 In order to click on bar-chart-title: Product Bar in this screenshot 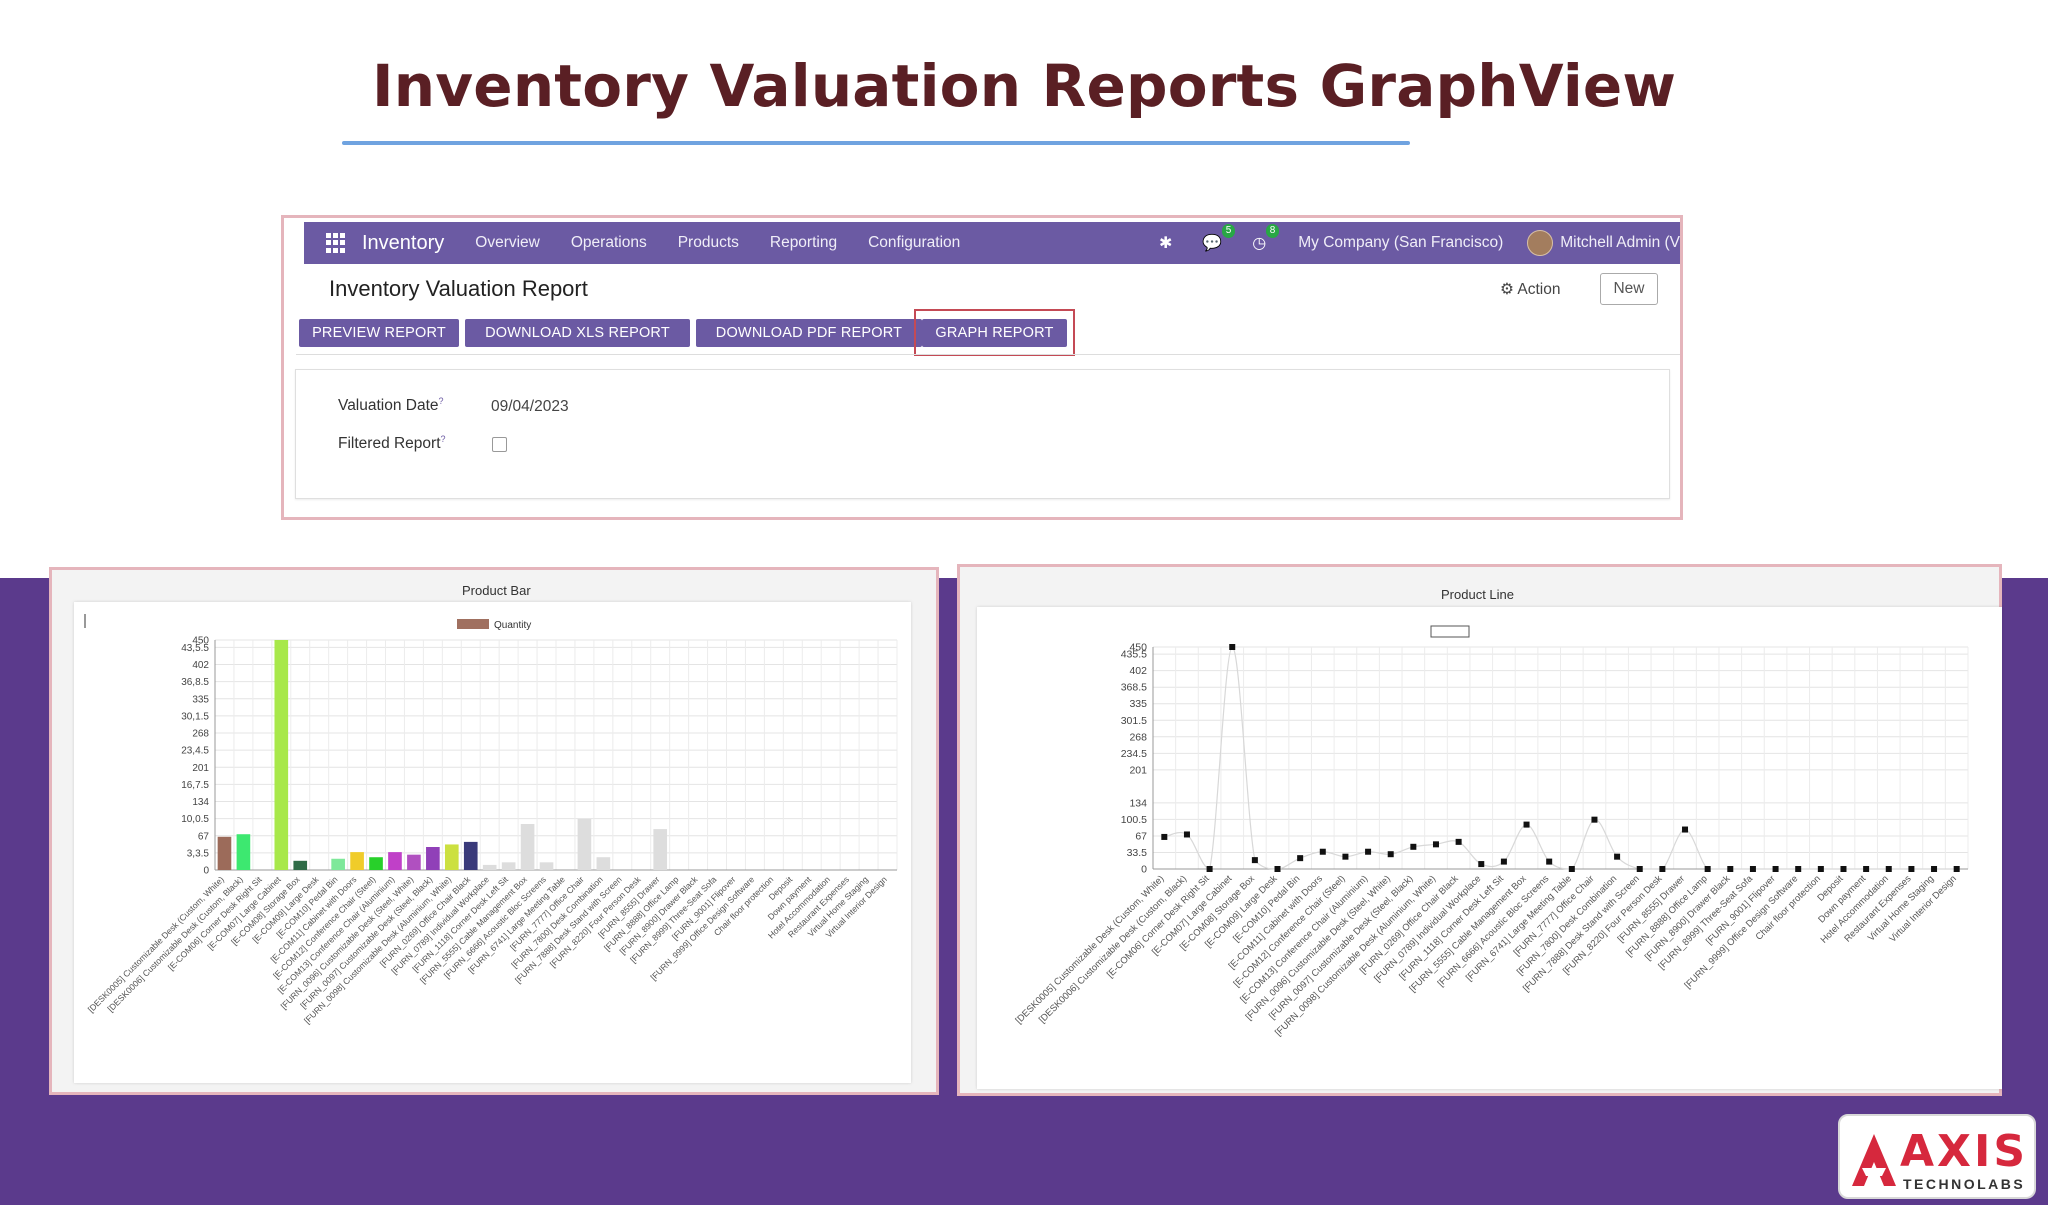, I will do `click(496, 590)`.